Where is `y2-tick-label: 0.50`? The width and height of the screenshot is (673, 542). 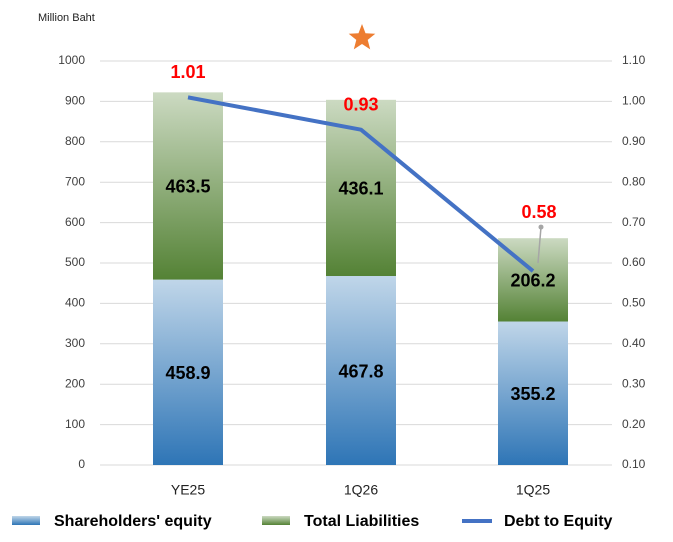
y2-tick-label: 0.50 is located at coordinates (634, 303).